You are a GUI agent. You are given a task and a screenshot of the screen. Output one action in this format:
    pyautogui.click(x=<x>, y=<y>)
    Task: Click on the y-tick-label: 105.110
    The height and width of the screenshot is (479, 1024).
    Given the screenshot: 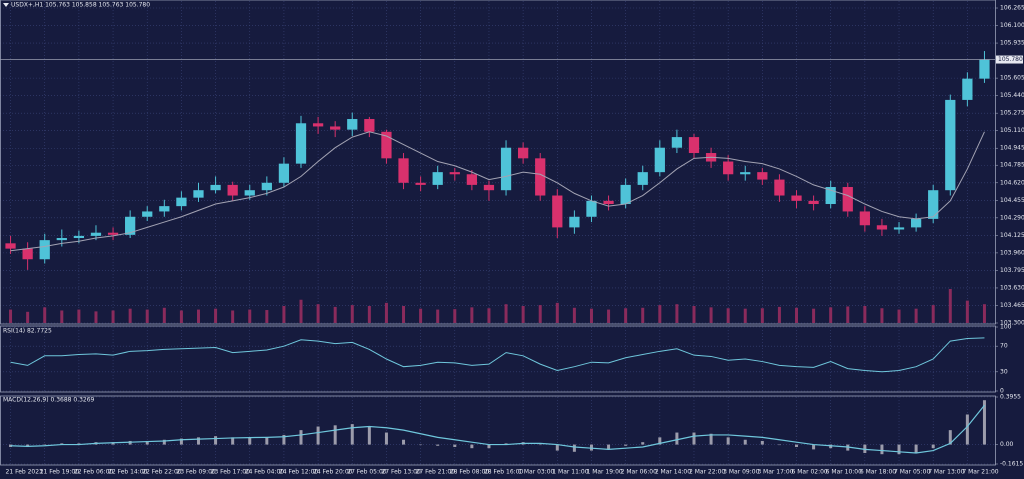 What is the action you would take?
    pyautogui.click(x=1012, y=130)
    